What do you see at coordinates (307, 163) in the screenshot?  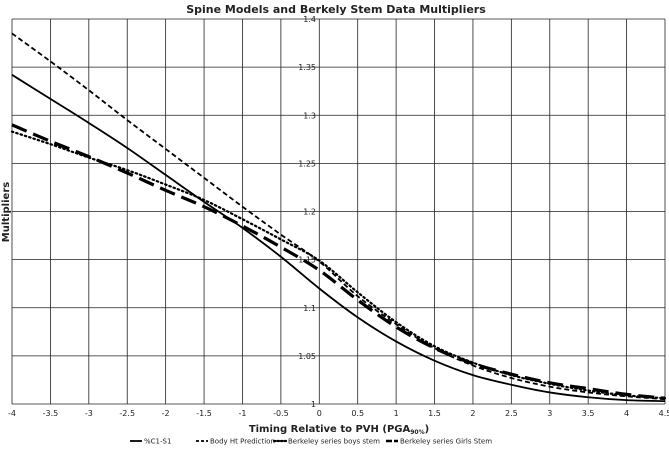 I see `y-tick-label: 1.25` at bounding box center [307, 163].